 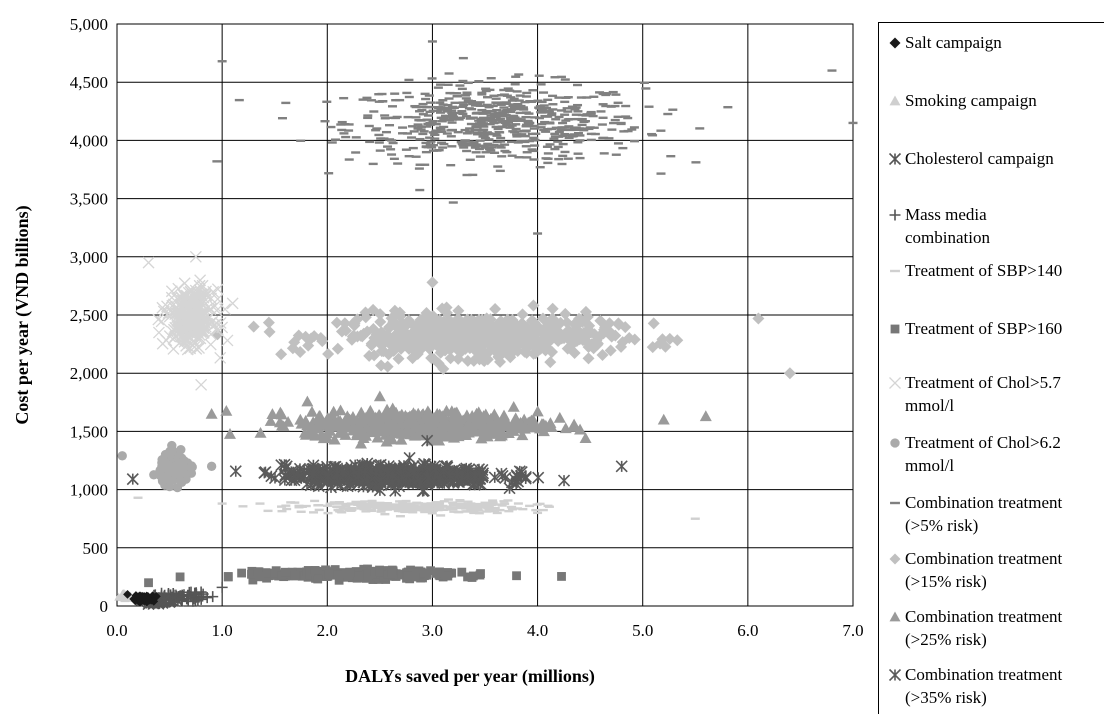 What do you see at coordinates (852, 630) in the screenshot?
I see `x-tick-label: 7.0` at bounding box center [852, 630].